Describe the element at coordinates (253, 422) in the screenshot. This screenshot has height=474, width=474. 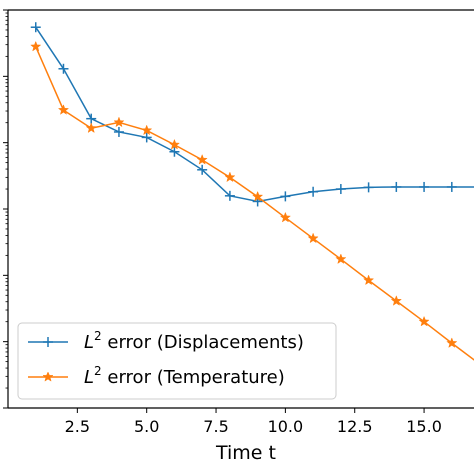
I see `x-axis-ticks: 2.5 5.0 7.5 10.0 12.5 15.0` at that location.